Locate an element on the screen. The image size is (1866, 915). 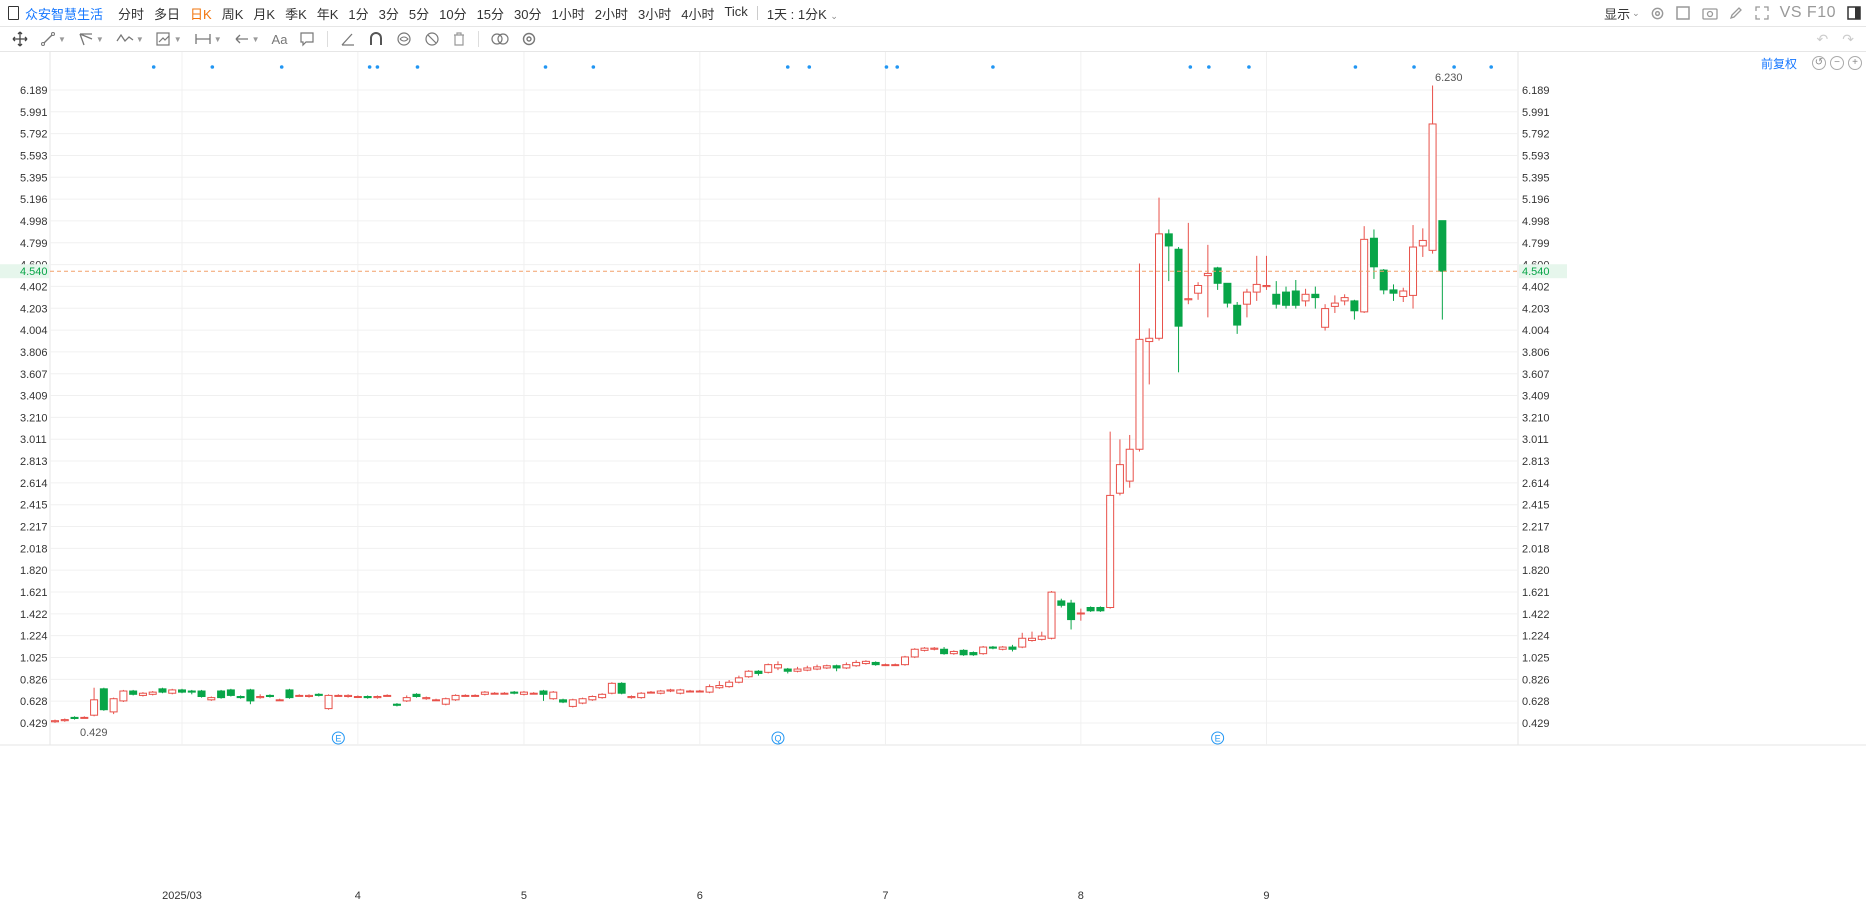
measure-tool-icon: ▼ is located at coordinates (208, 39).